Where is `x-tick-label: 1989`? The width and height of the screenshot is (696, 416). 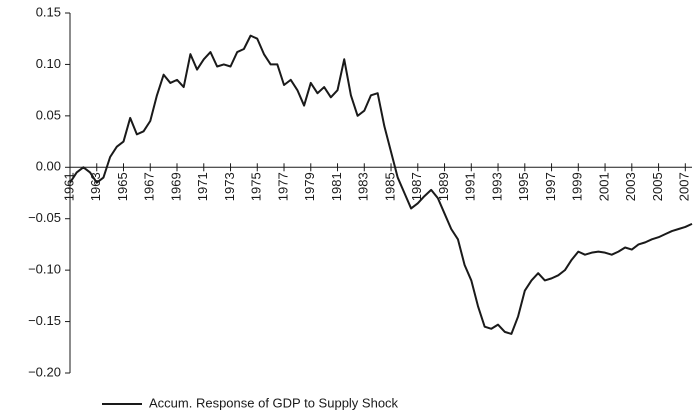 x-tick-label: 1989 is located at coordinates (443, 186).